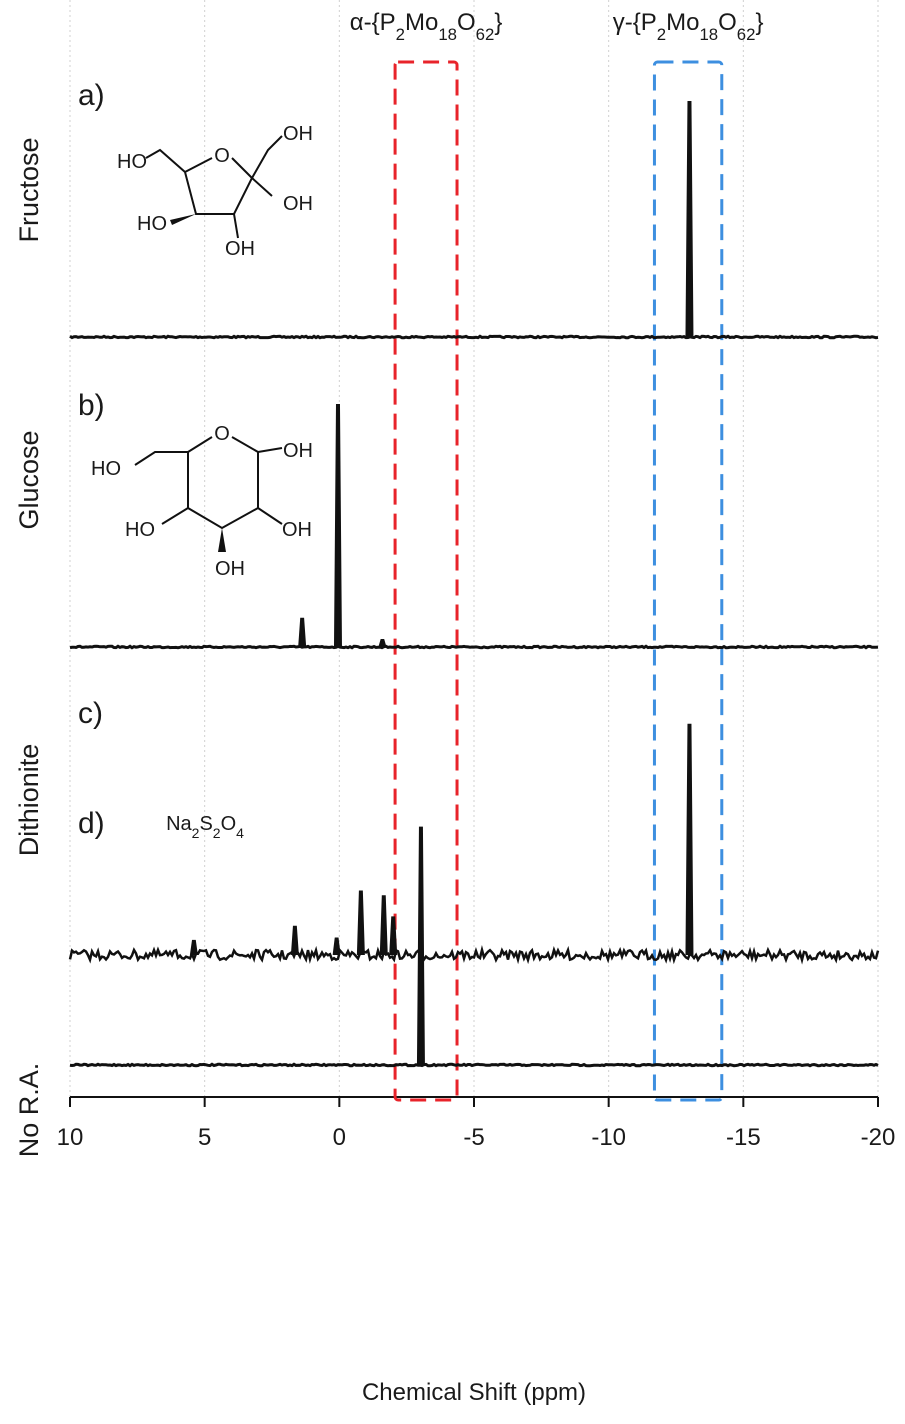  What do you see at coordinates (339, 1137) in the screenshot?
I see `x-tick-label: 0` at bounding box center [339, 1137].